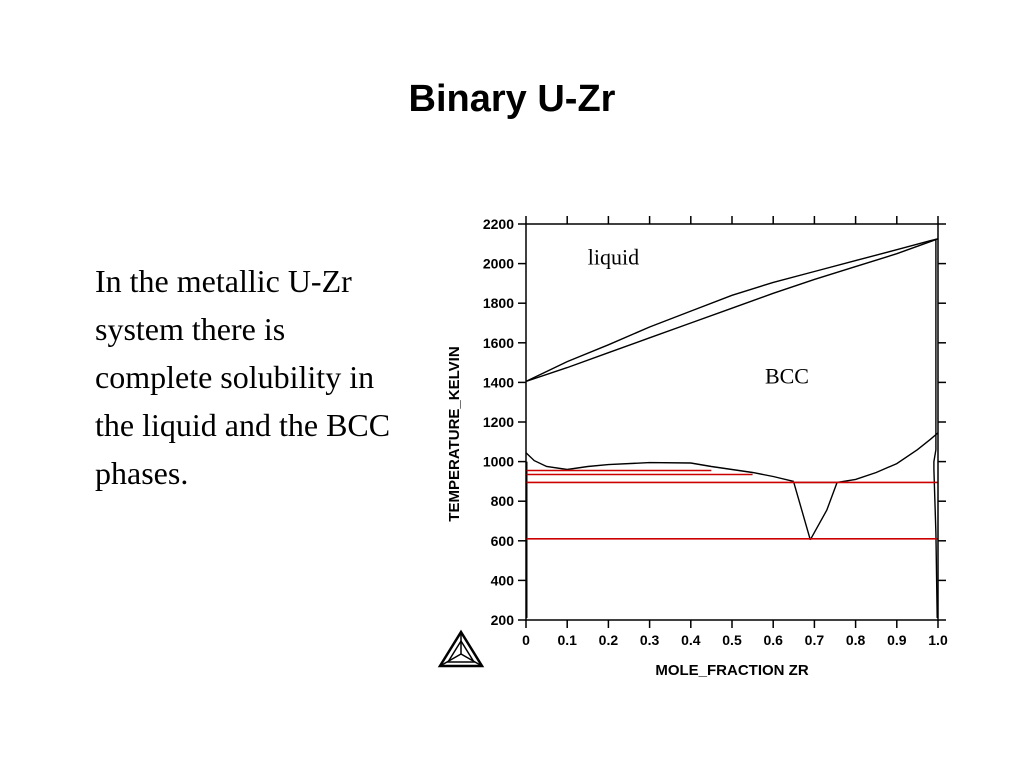 The image size is (1024, 768). I want to click on region-label-liquid: liquid, so click(613, 257).